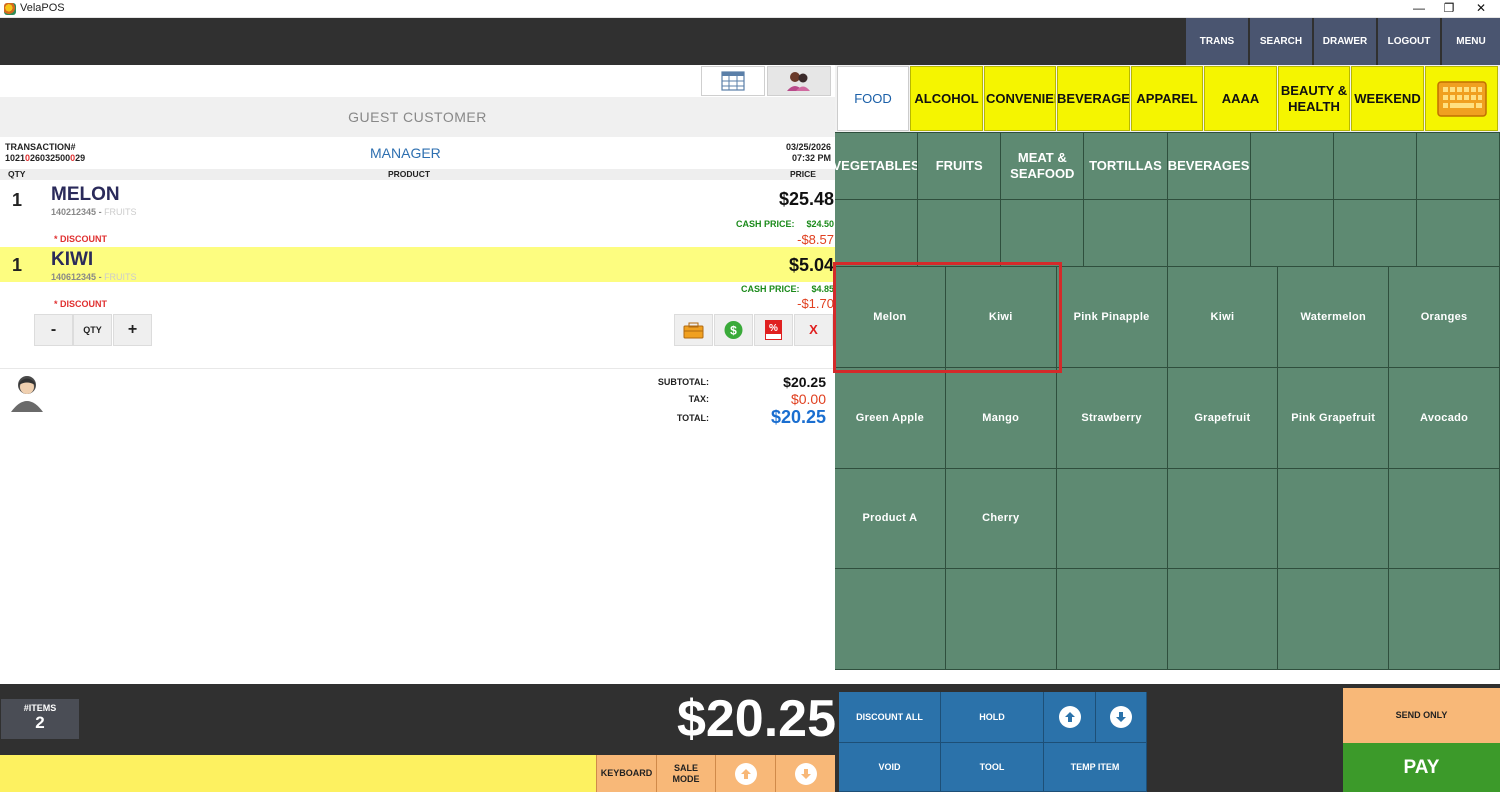  Describe the element at coordinates (1112, 317) in the screenshot. I see `product-tile: Pink Pinapple` at that location.